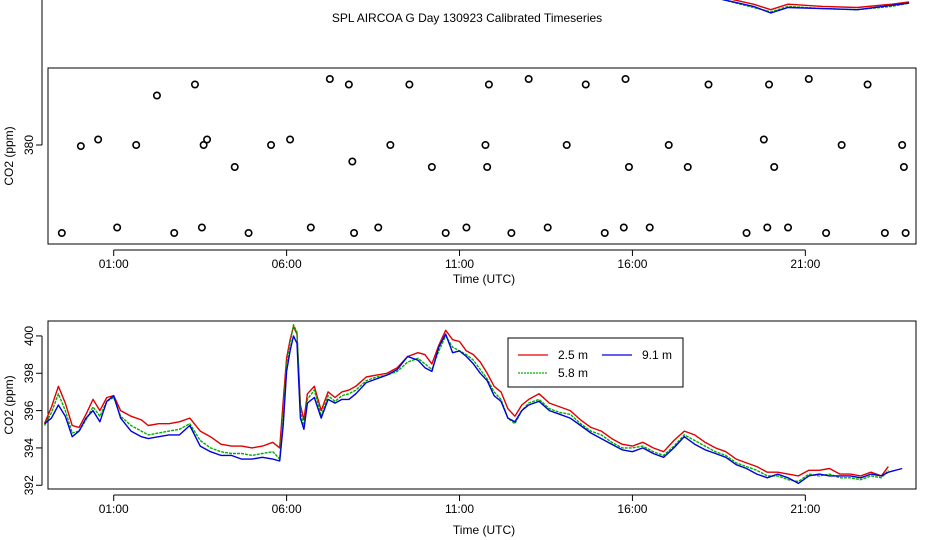 This screenshot has width=936, height=540. I want to click on y-tick-label: 396, so click(29, 410).